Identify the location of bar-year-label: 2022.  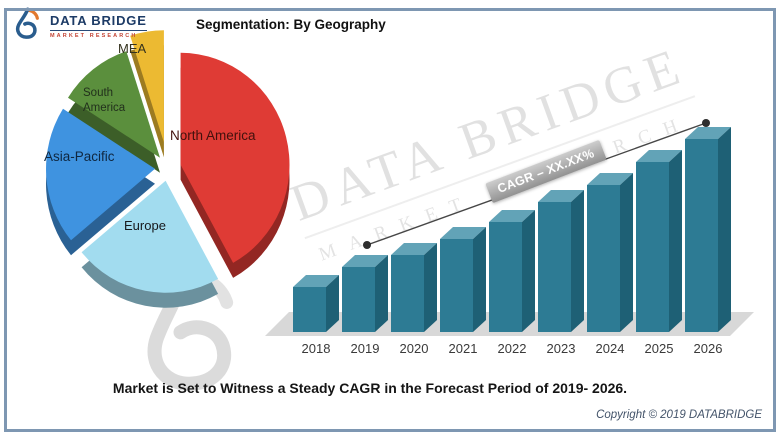
(512, 348).